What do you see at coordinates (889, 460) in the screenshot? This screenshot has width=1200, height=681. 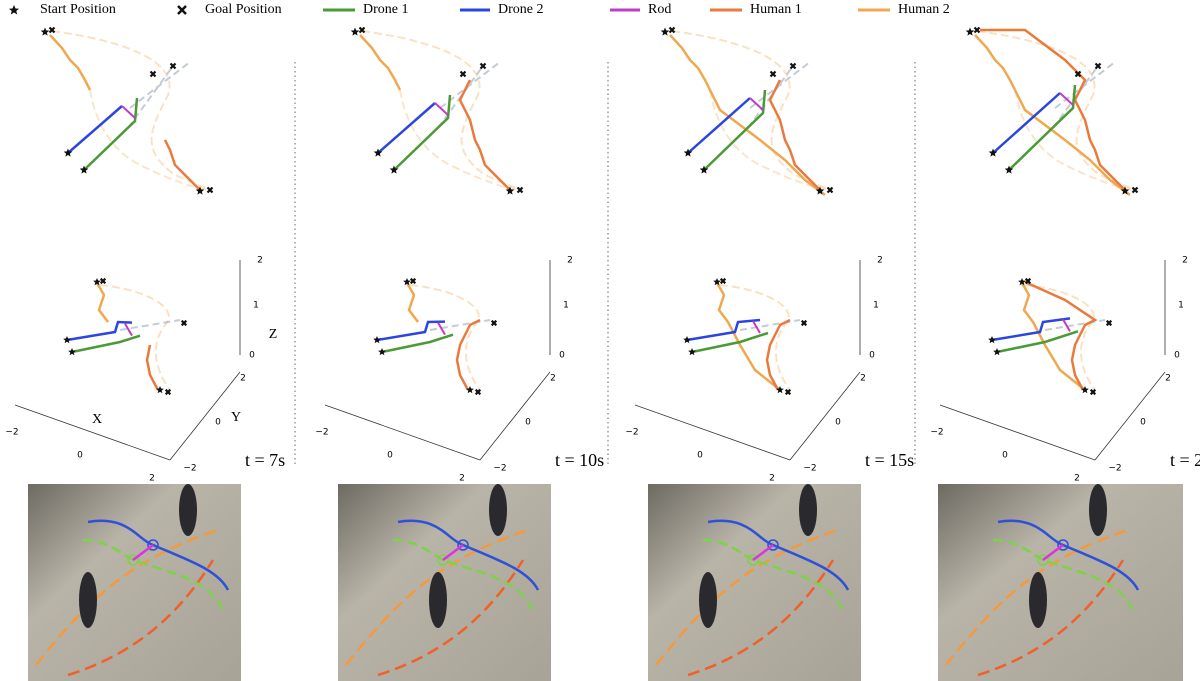 I see `time-label: t = 15s` at bounding box center [889, 460].